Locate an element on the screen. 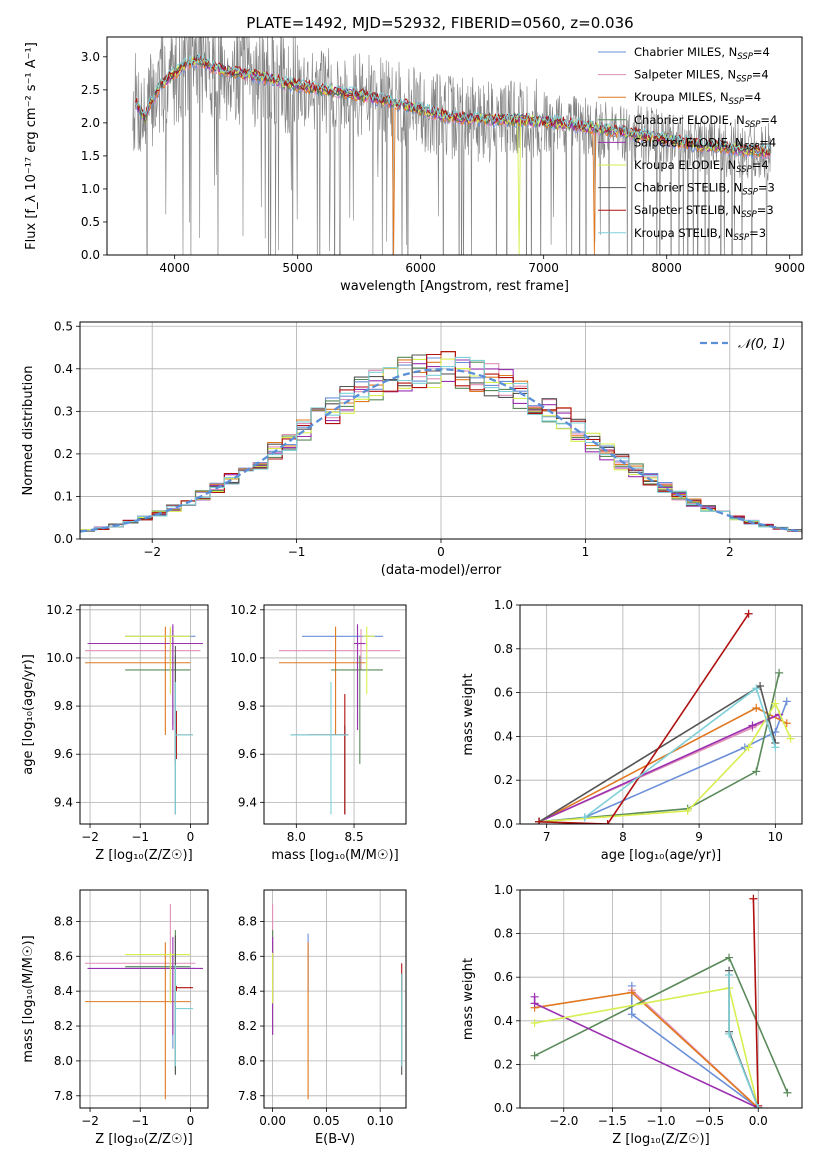  x-tick-label: −2.0 is located at coordinates (563, 1121).